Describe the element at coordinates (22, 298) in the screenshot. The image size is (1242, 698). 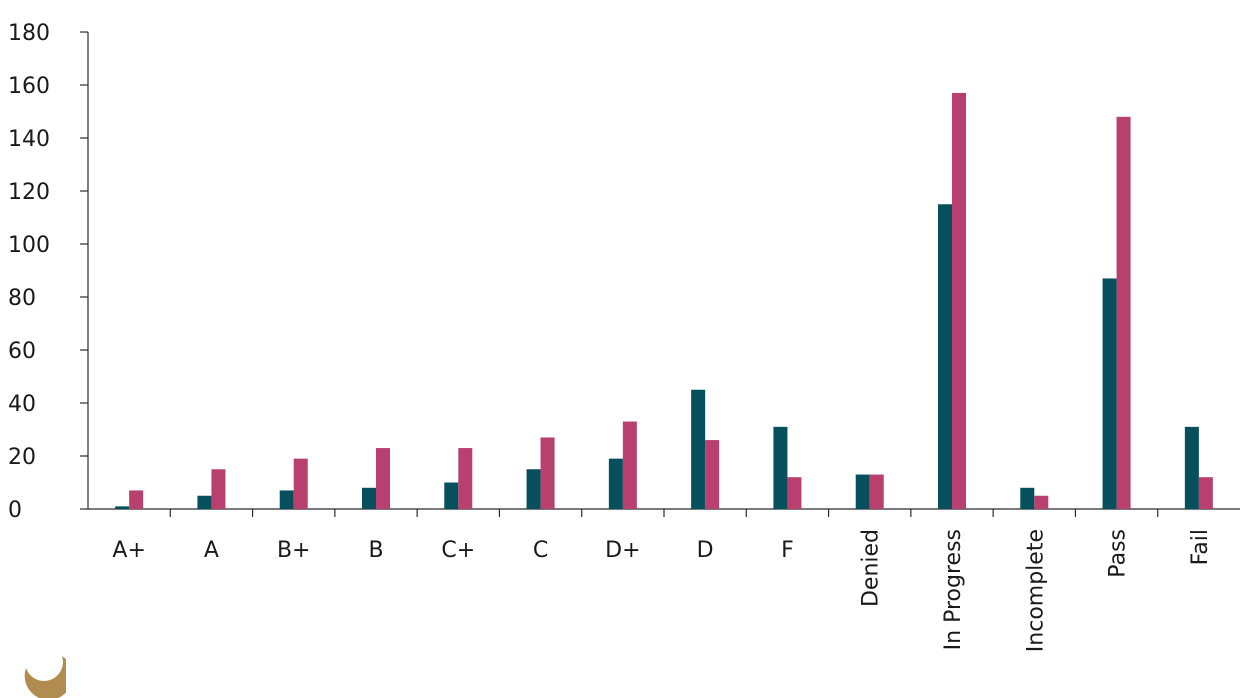
I see `y-tick-label: 80` at that location.